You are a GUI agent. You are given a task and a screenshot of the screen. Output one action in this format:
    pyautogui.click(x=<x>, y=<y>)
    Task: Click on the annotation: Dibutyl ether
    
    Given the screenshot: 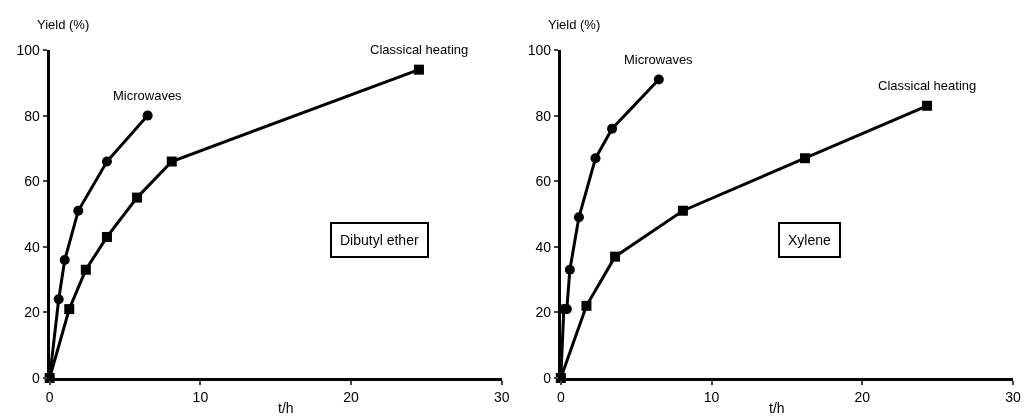 What is the action you would take?
    pyautogui.click(x=379, y=240)
    